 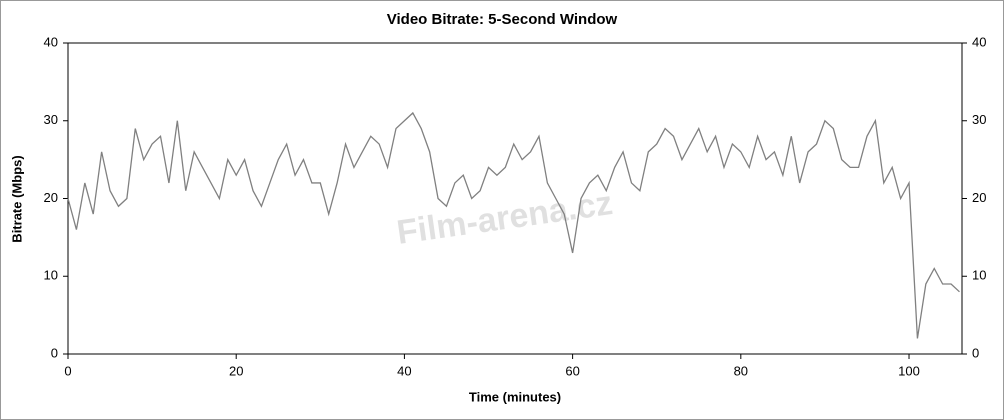 I want to click on x-axis-label: Time (minutes), so click(x=515, y=396).